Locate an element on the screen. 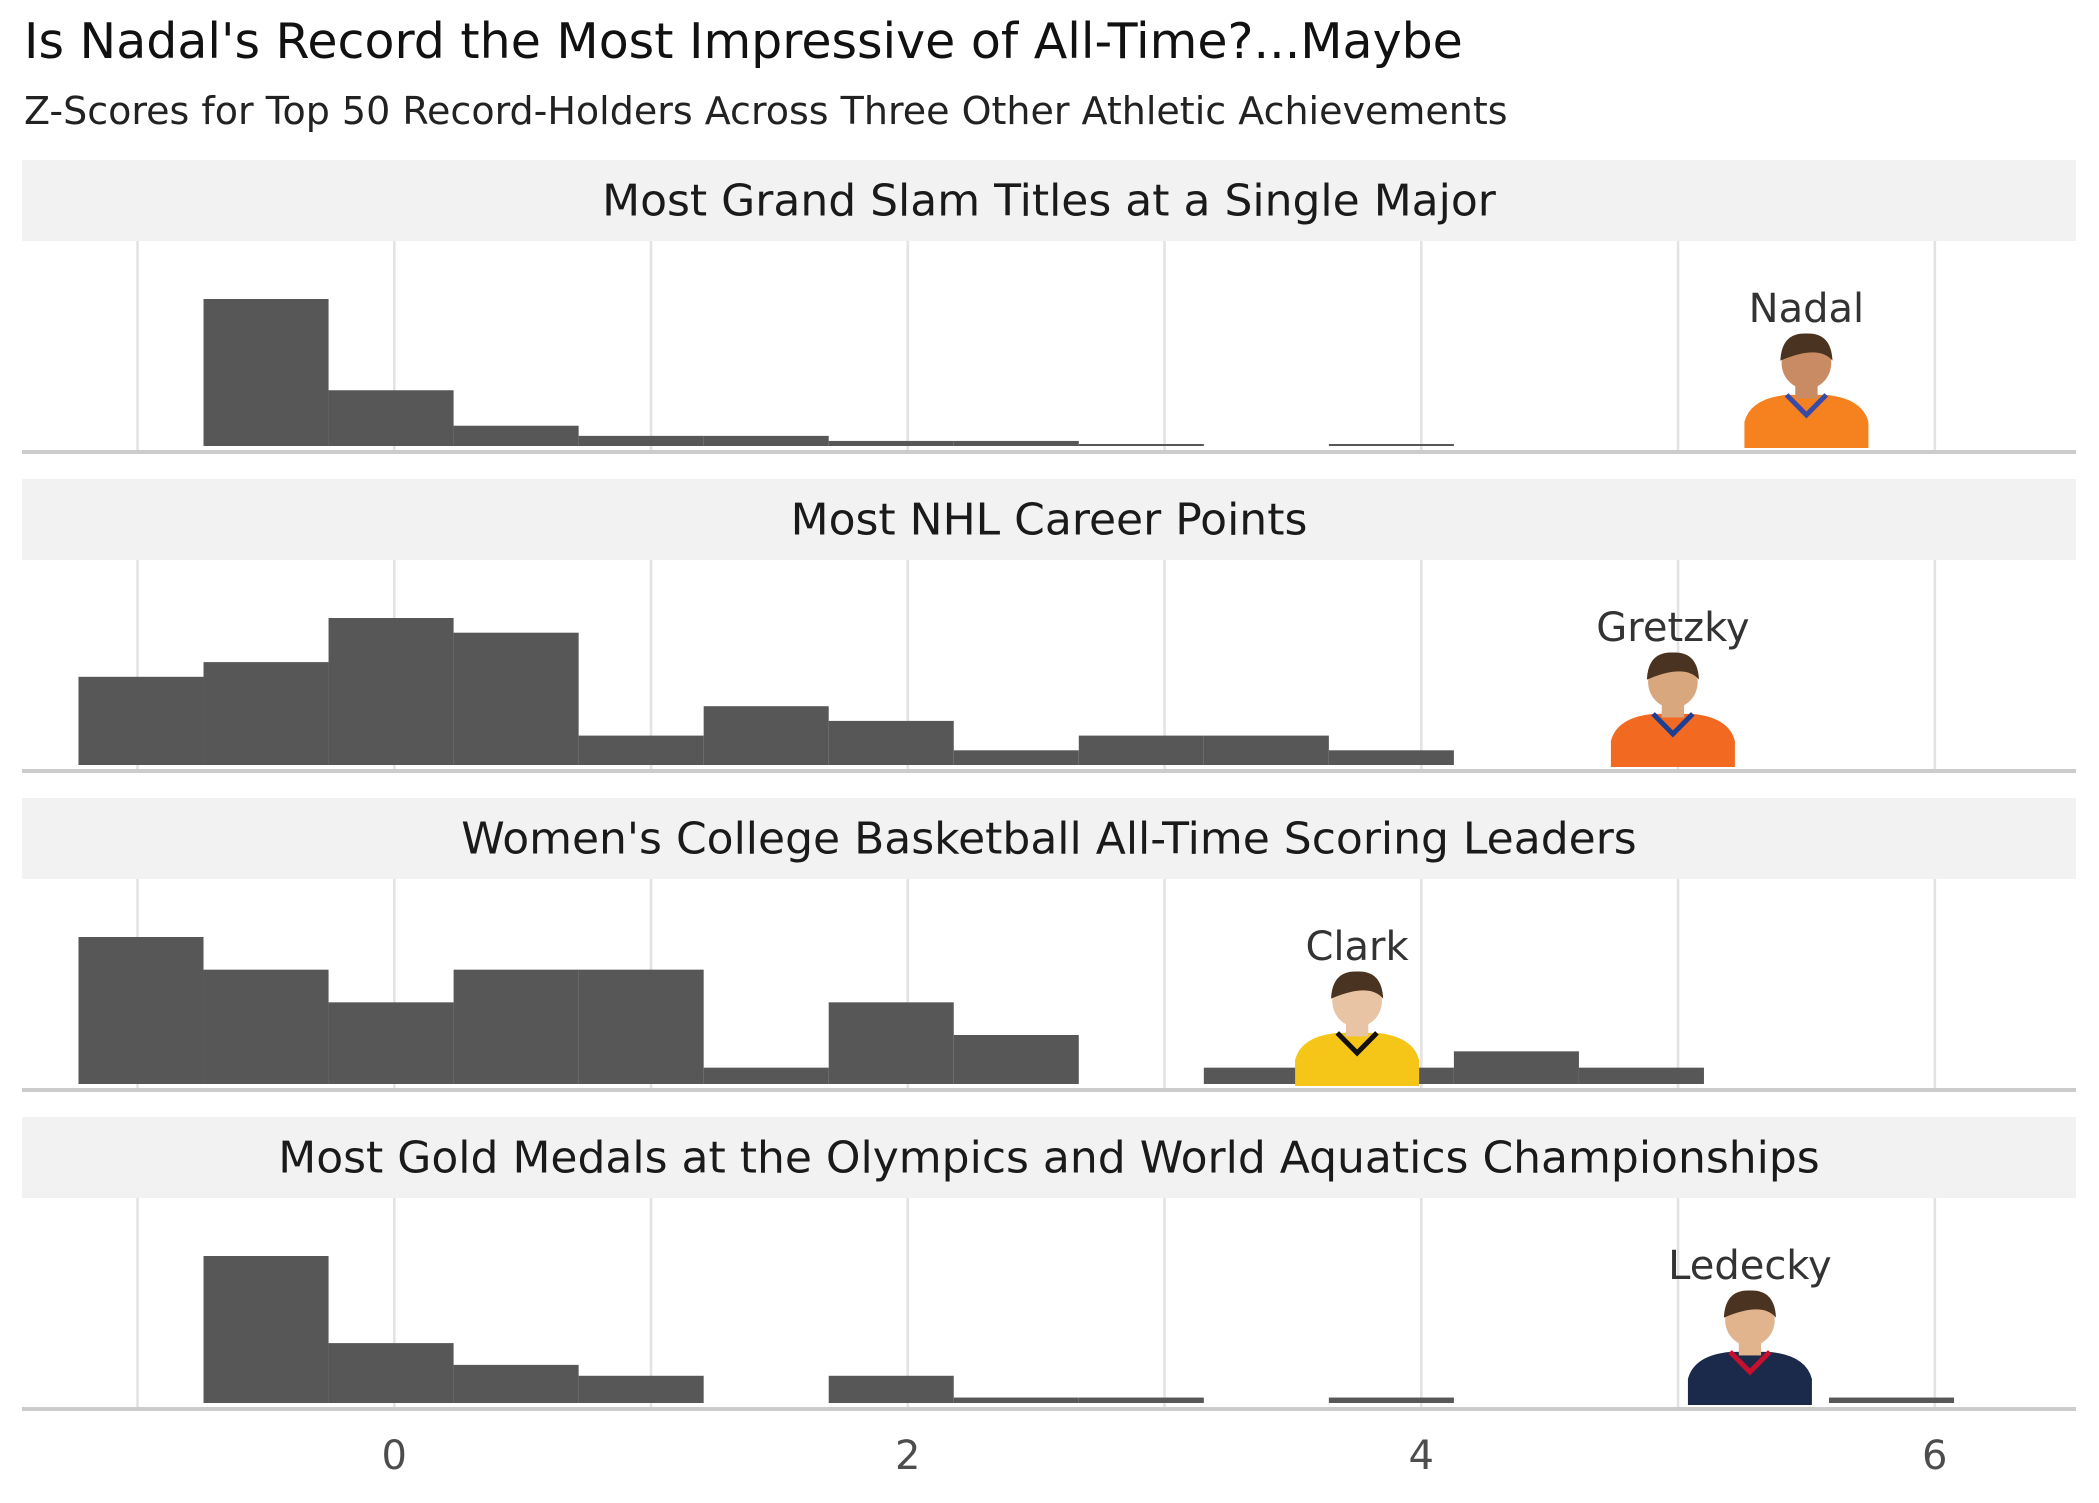  clark-portrait-shirt is located at coordinates (1357, 1059).